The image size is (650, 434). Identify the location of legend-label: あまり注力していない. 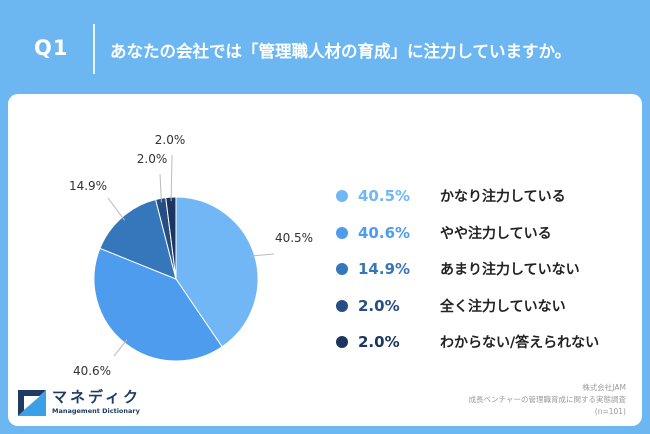
(510, 270).